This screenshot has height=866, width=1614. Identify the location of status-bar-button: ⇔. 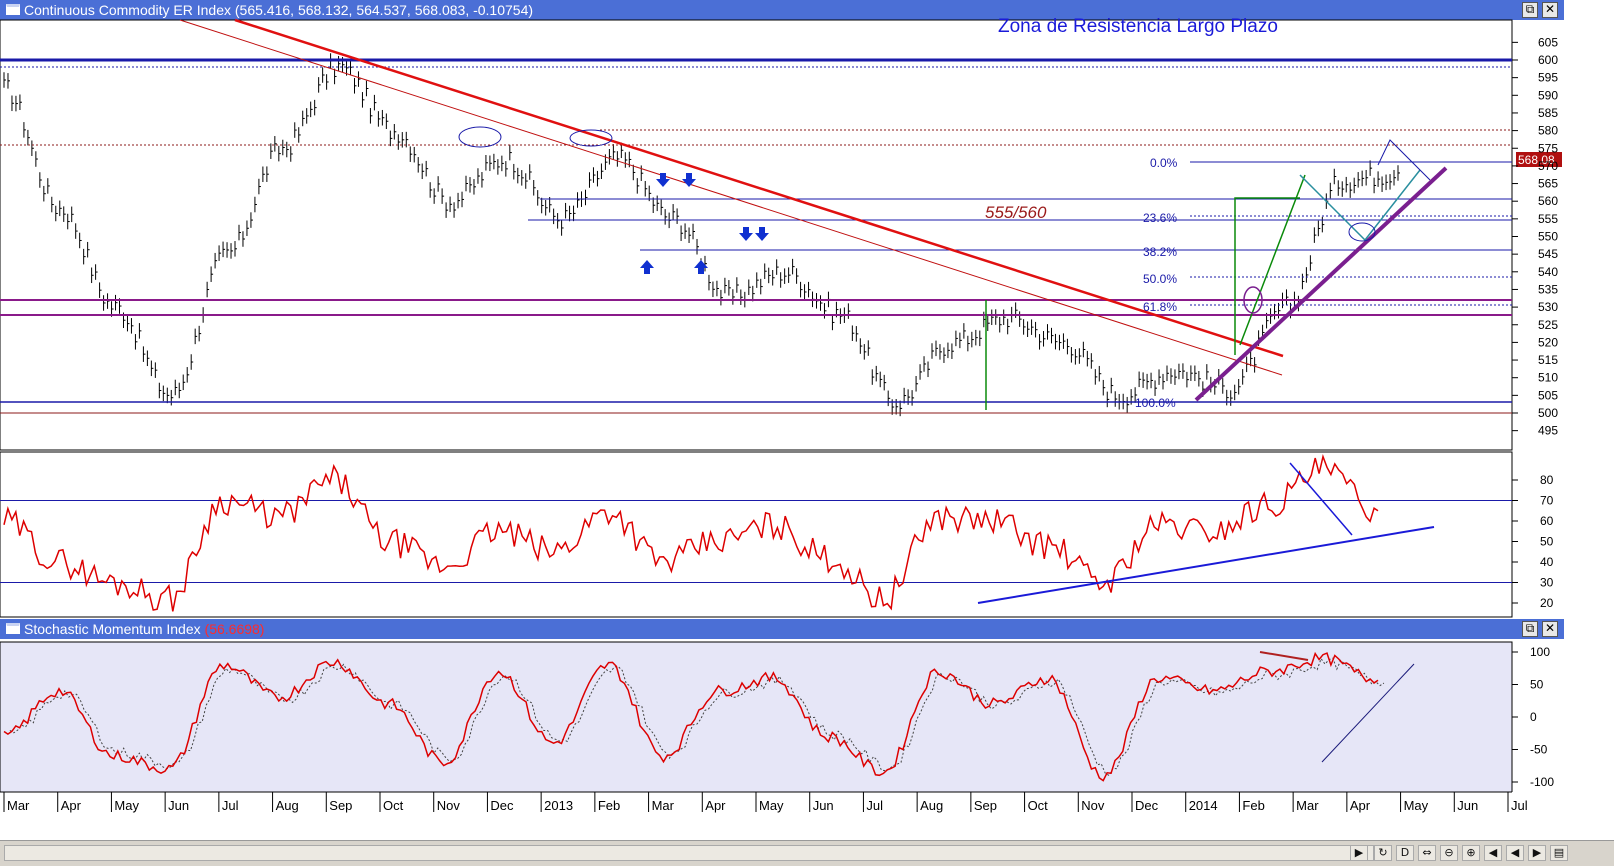
(1427, 853).